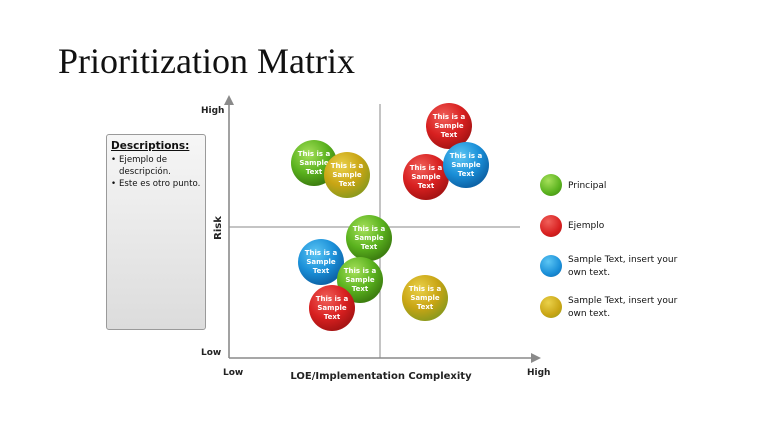  I want to click on legend-item-yellow: Sample Text, insert your own text., so click(640, 315).